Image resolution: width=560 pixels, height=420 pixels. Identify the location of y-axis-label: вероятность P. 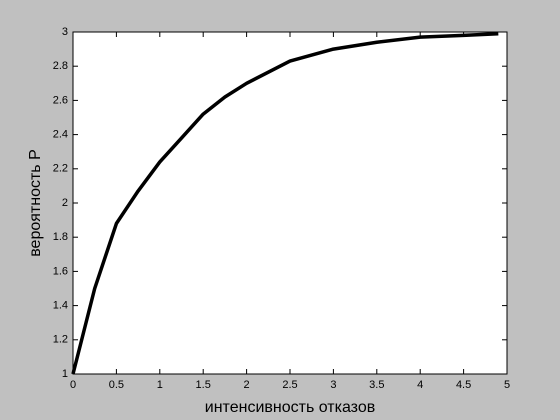
(35, 203).